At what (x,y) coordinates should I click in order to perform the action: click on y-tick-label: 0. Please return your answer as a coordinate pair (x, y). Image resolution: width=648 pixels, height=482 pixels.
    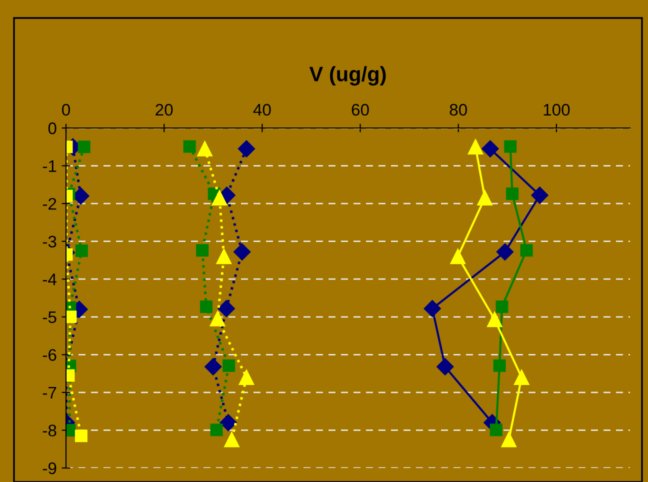
    Looking at the image, I should click on (52, 128).